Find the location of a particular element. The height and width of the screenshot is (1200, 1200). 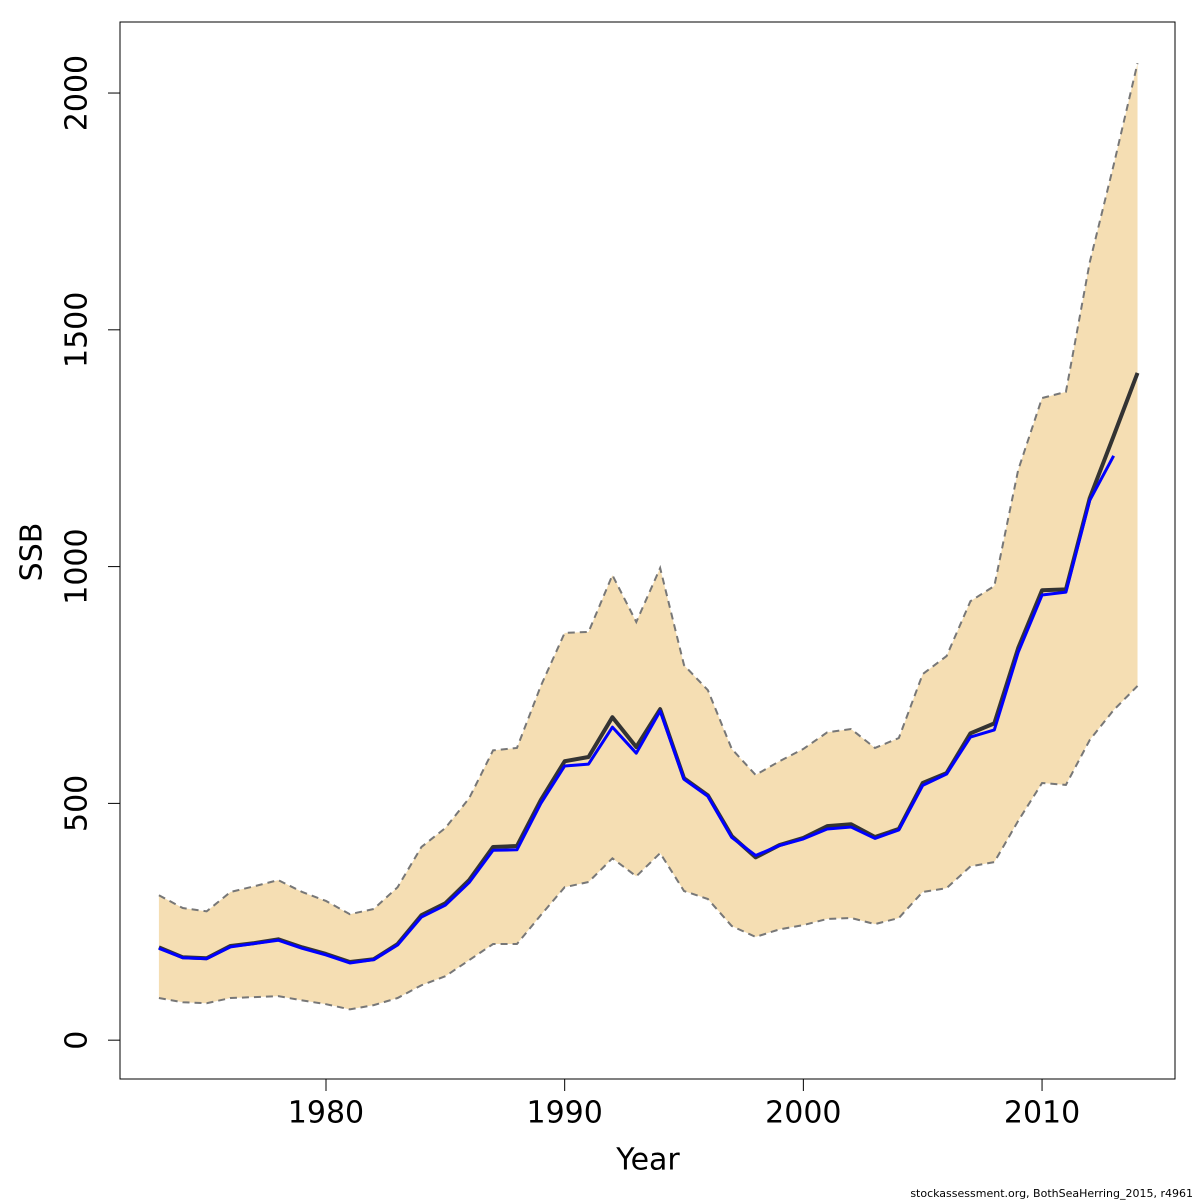

x-tick-label: 1980 is located at coordinates (326, 1113).